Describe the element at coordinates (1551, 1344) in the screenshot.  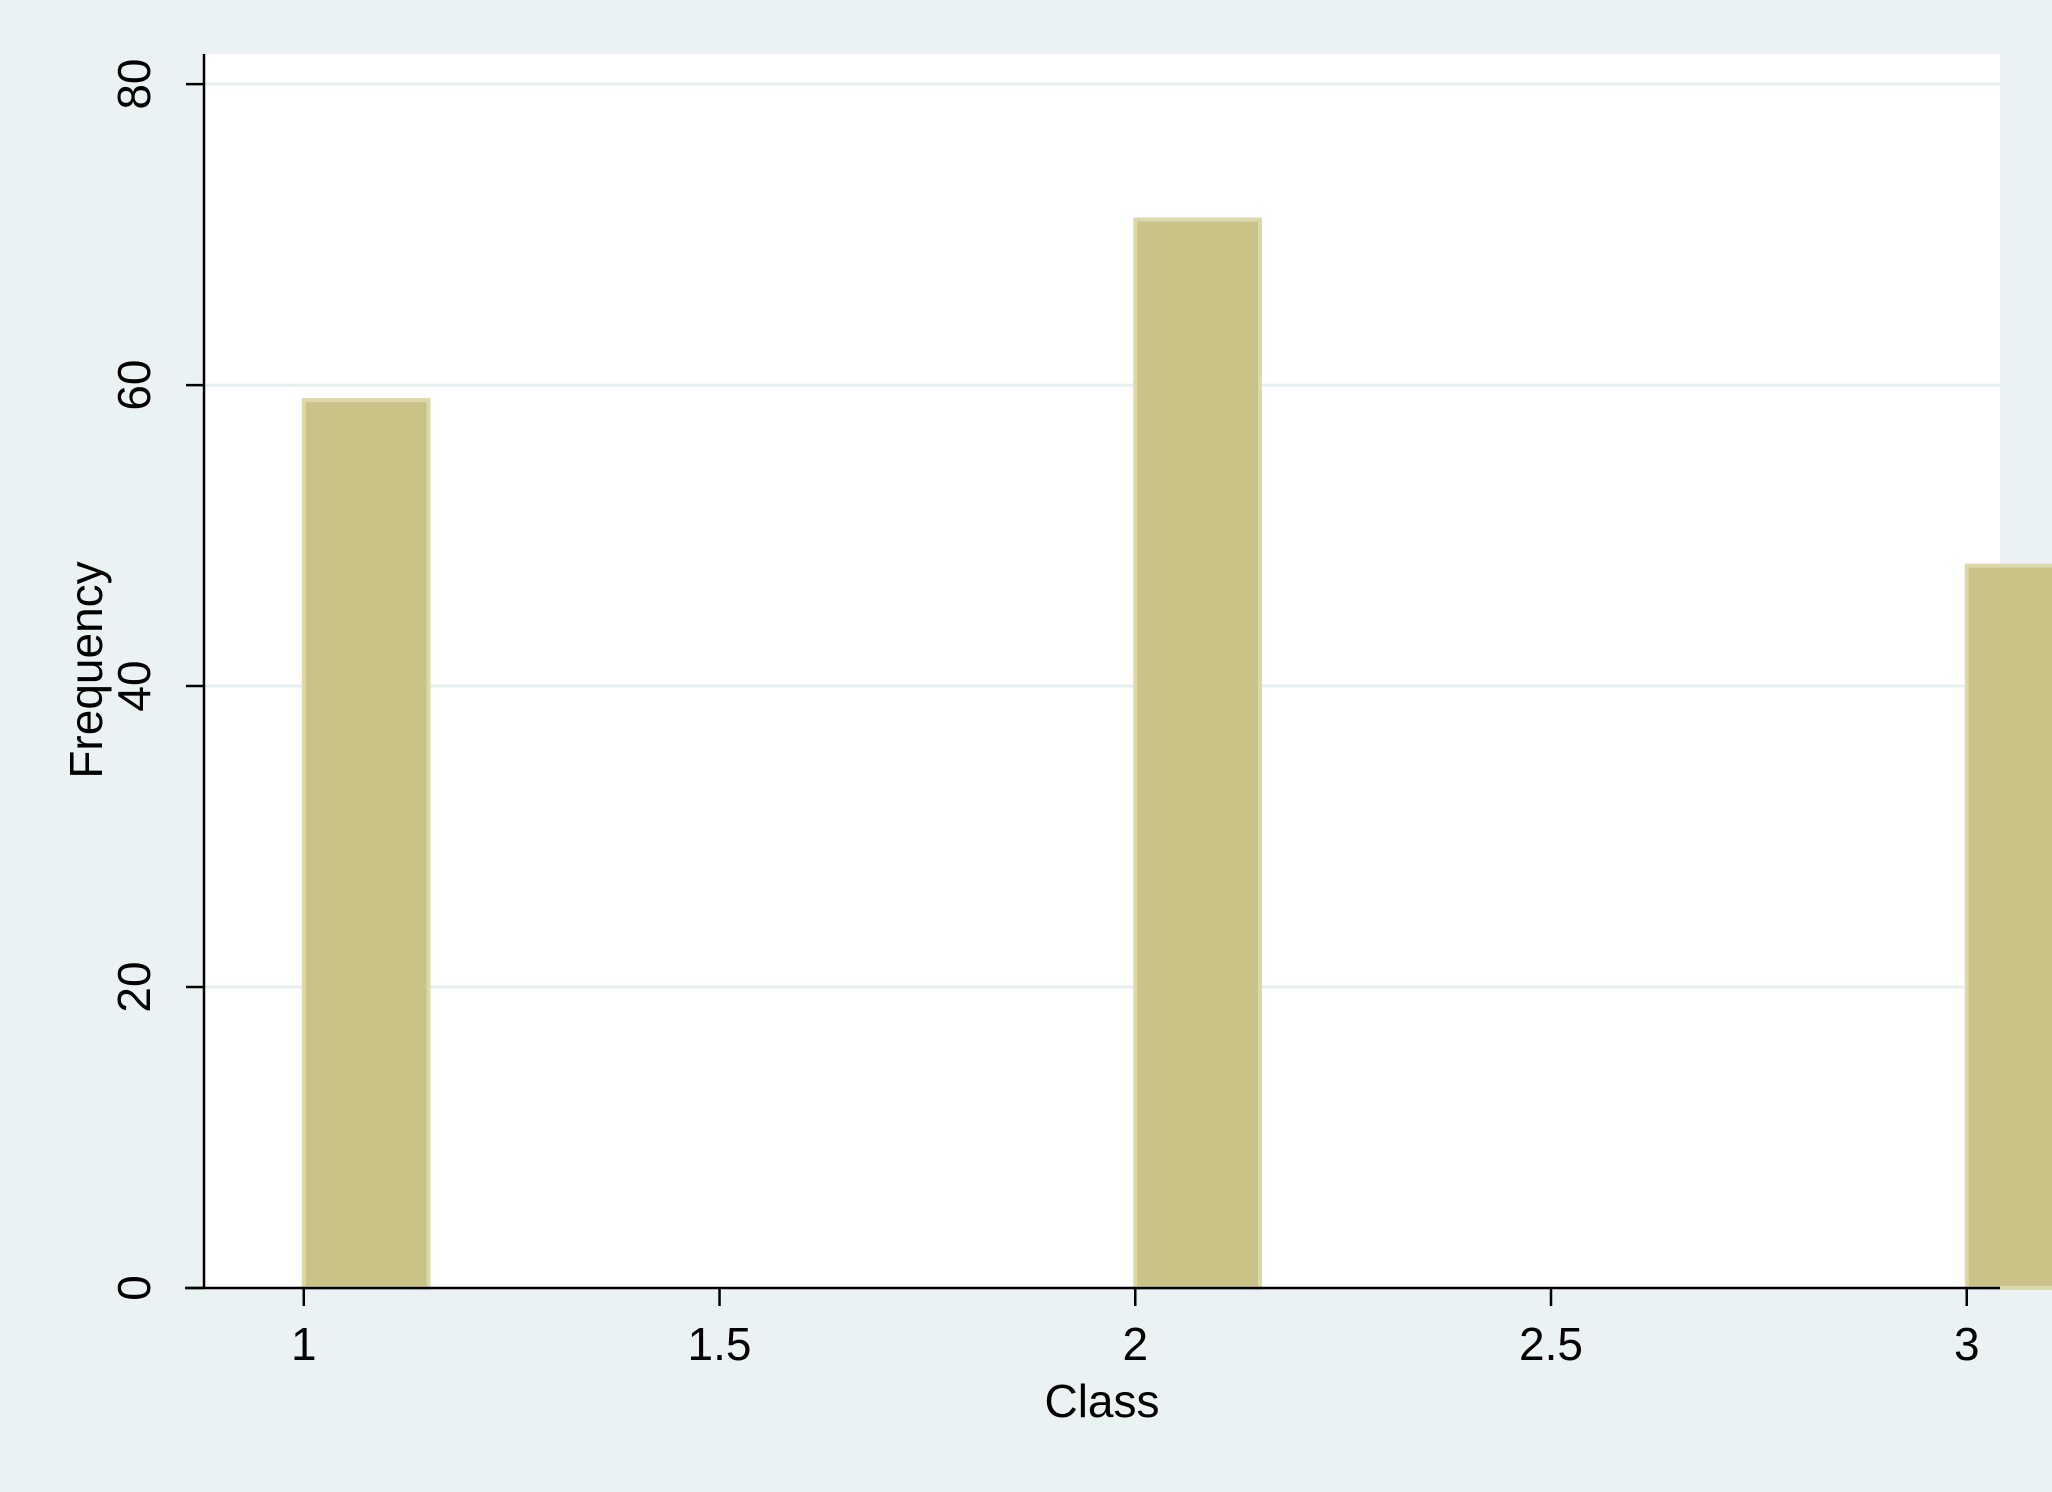
I see `x-tick-label-2.5: 2.5` at that location.